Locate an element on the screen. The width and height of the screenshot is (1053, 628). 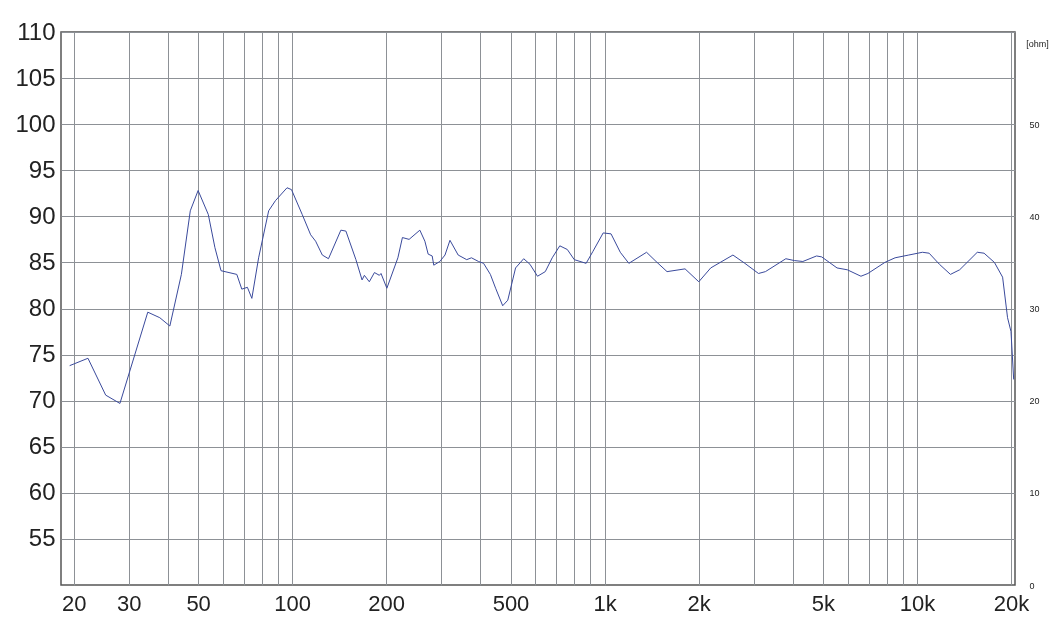
x-tick-label: 500 is located at coordinates (511, 603).